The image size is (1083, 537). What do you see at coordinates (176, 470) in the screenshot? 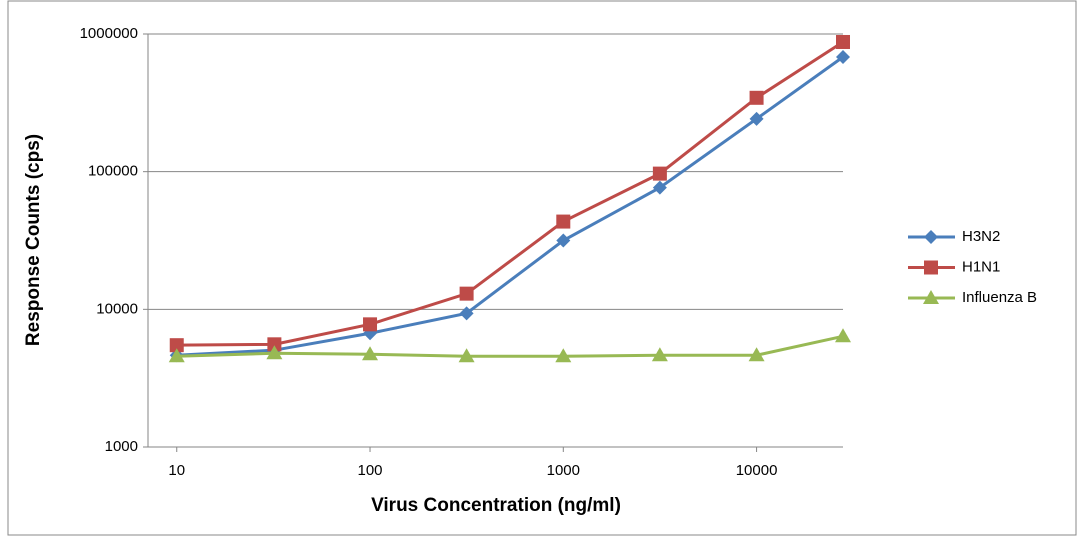
I see `x-tick-label: 10` at bounding box center [176, 470].